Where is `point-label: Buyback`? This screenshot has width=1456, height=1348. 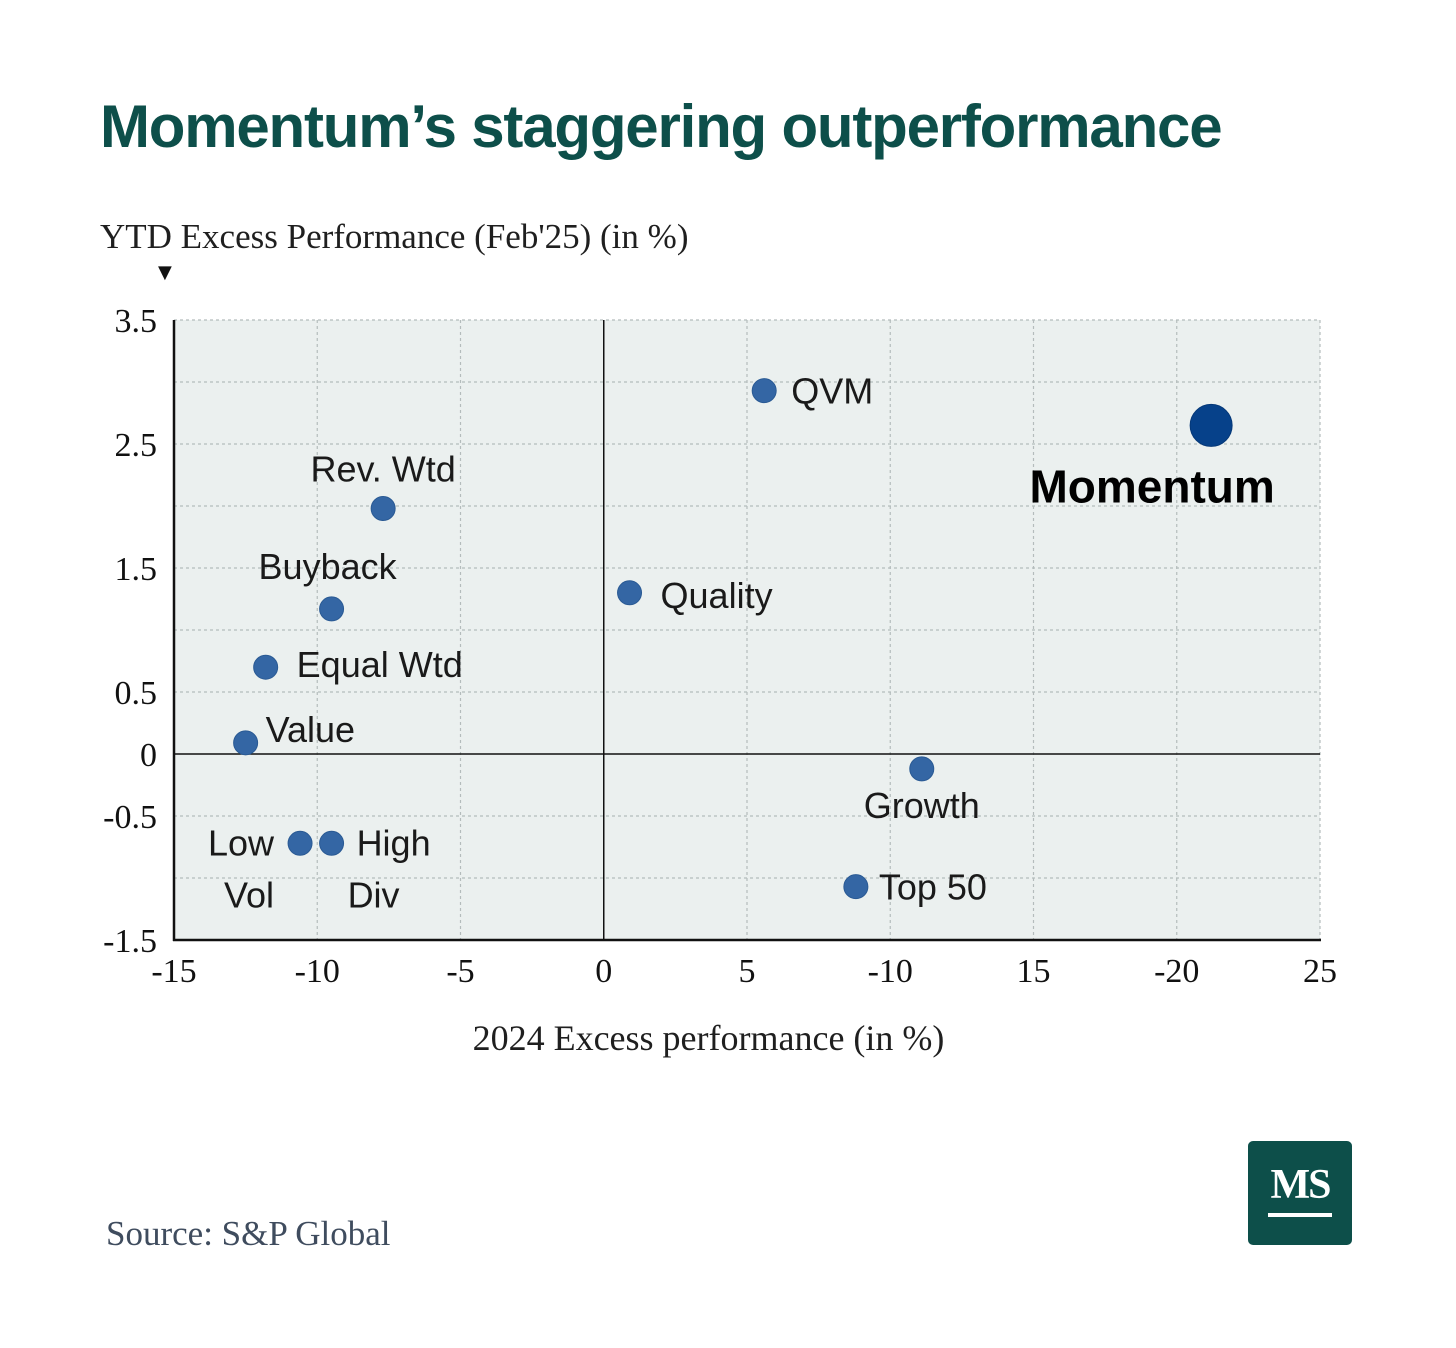
point-label: Buyback is located at coordinates (328, 566).